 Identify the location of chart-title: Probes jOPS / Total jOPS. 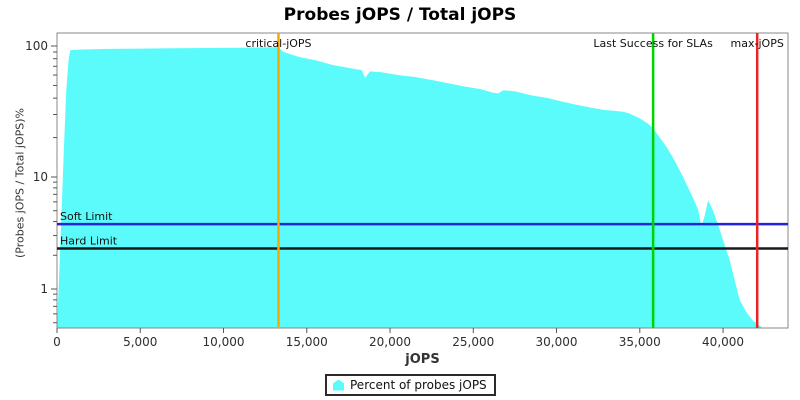
(400, 15).